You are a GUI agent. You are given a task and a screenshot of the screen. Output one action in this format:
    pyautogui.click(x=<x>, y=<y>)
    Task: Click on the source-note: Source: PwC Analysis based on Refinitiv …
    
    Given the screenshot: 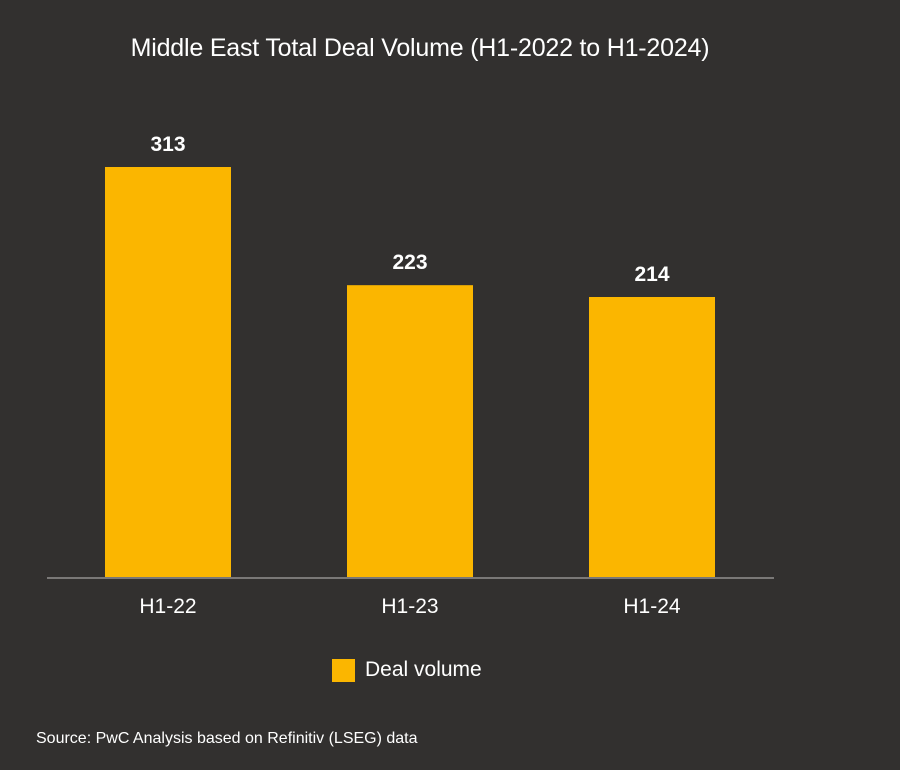 What is the action you would take?
    pyautogui.click(x=227, y=738)
    